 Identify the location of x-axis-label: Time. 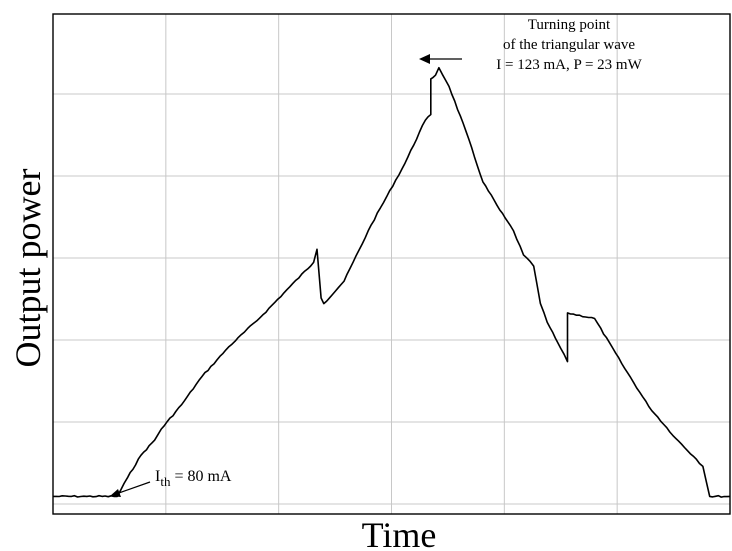
(399, 533).